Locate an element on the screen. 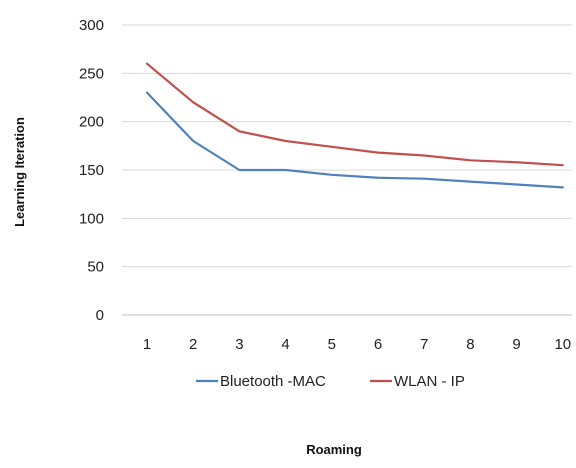 This screenshot has height=468, width=576. x-tick-label: 1 is located at coordinates (147, 344).